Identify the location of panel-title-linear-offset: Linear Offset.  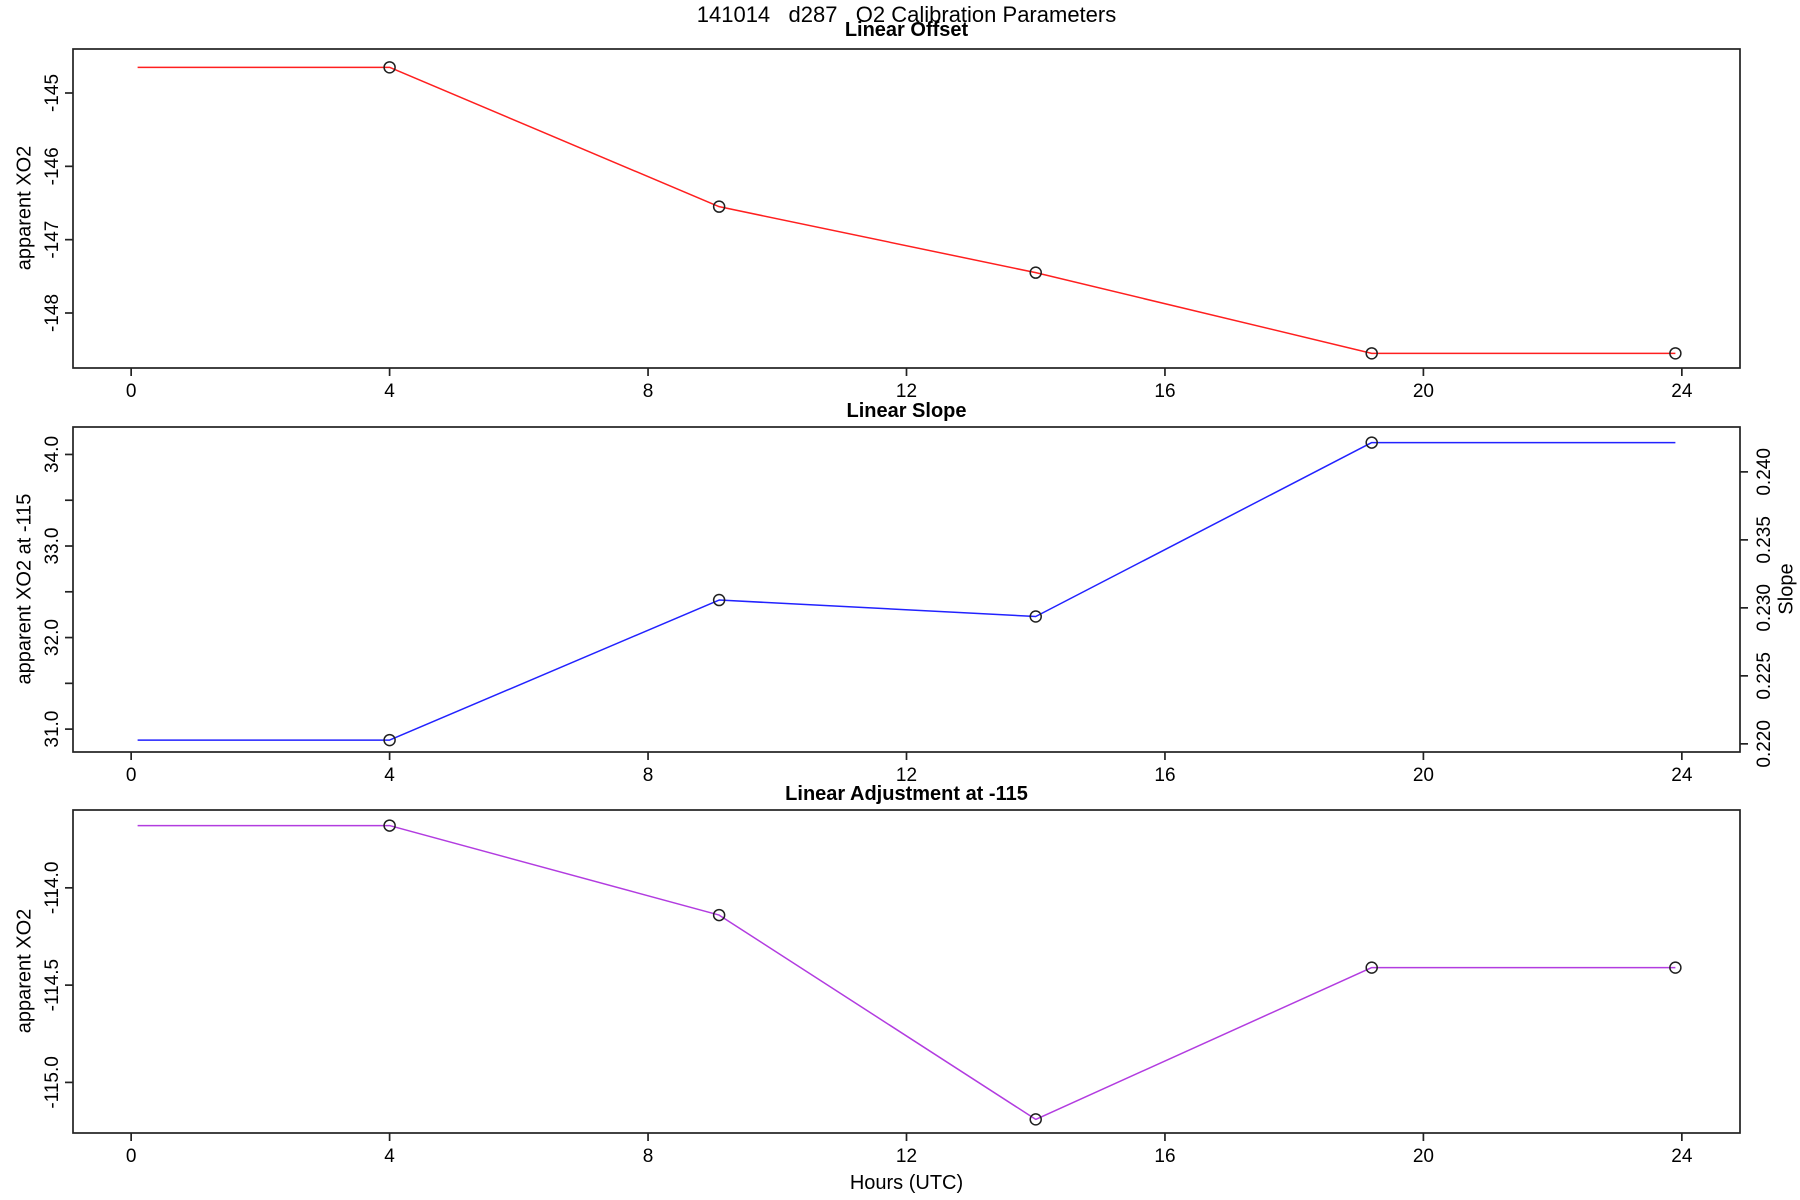
(906, 30).